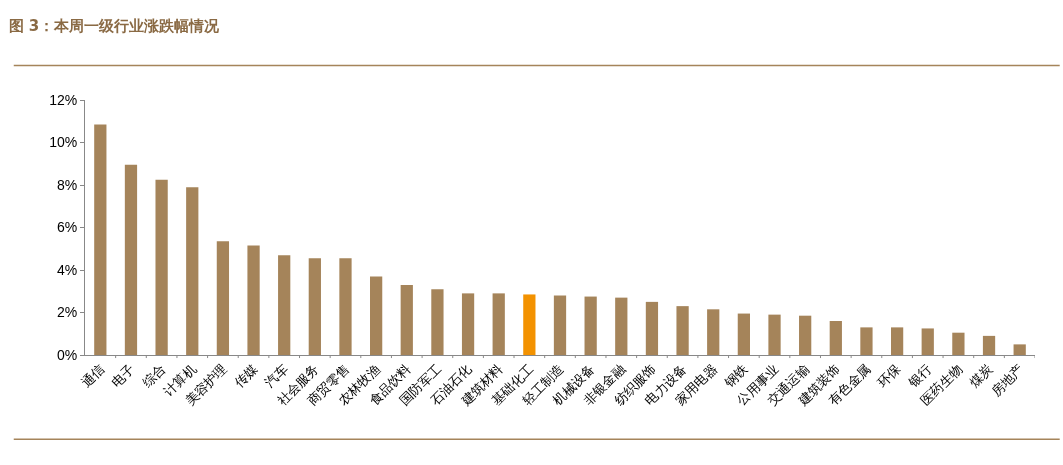 This screenshot has width=1063, height=465. What do you see at coordinates (93, 376) in the screenshot?
I see `x-tick-label: 通信` at bounding box center [93, 376].